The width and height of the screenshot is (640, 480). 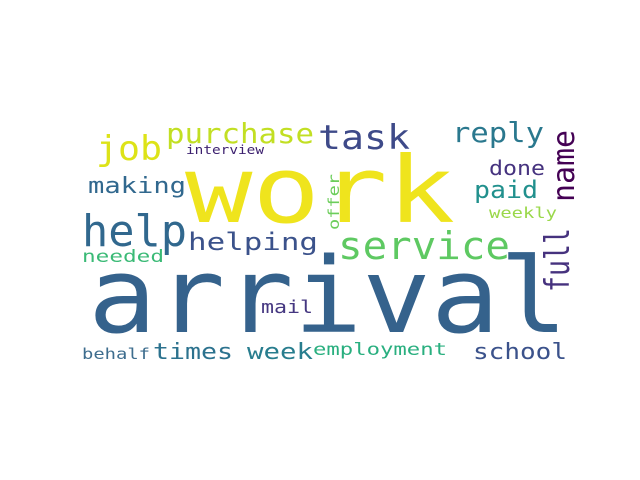 I want to click on word-paid: paid, so click(x=506, y=190).